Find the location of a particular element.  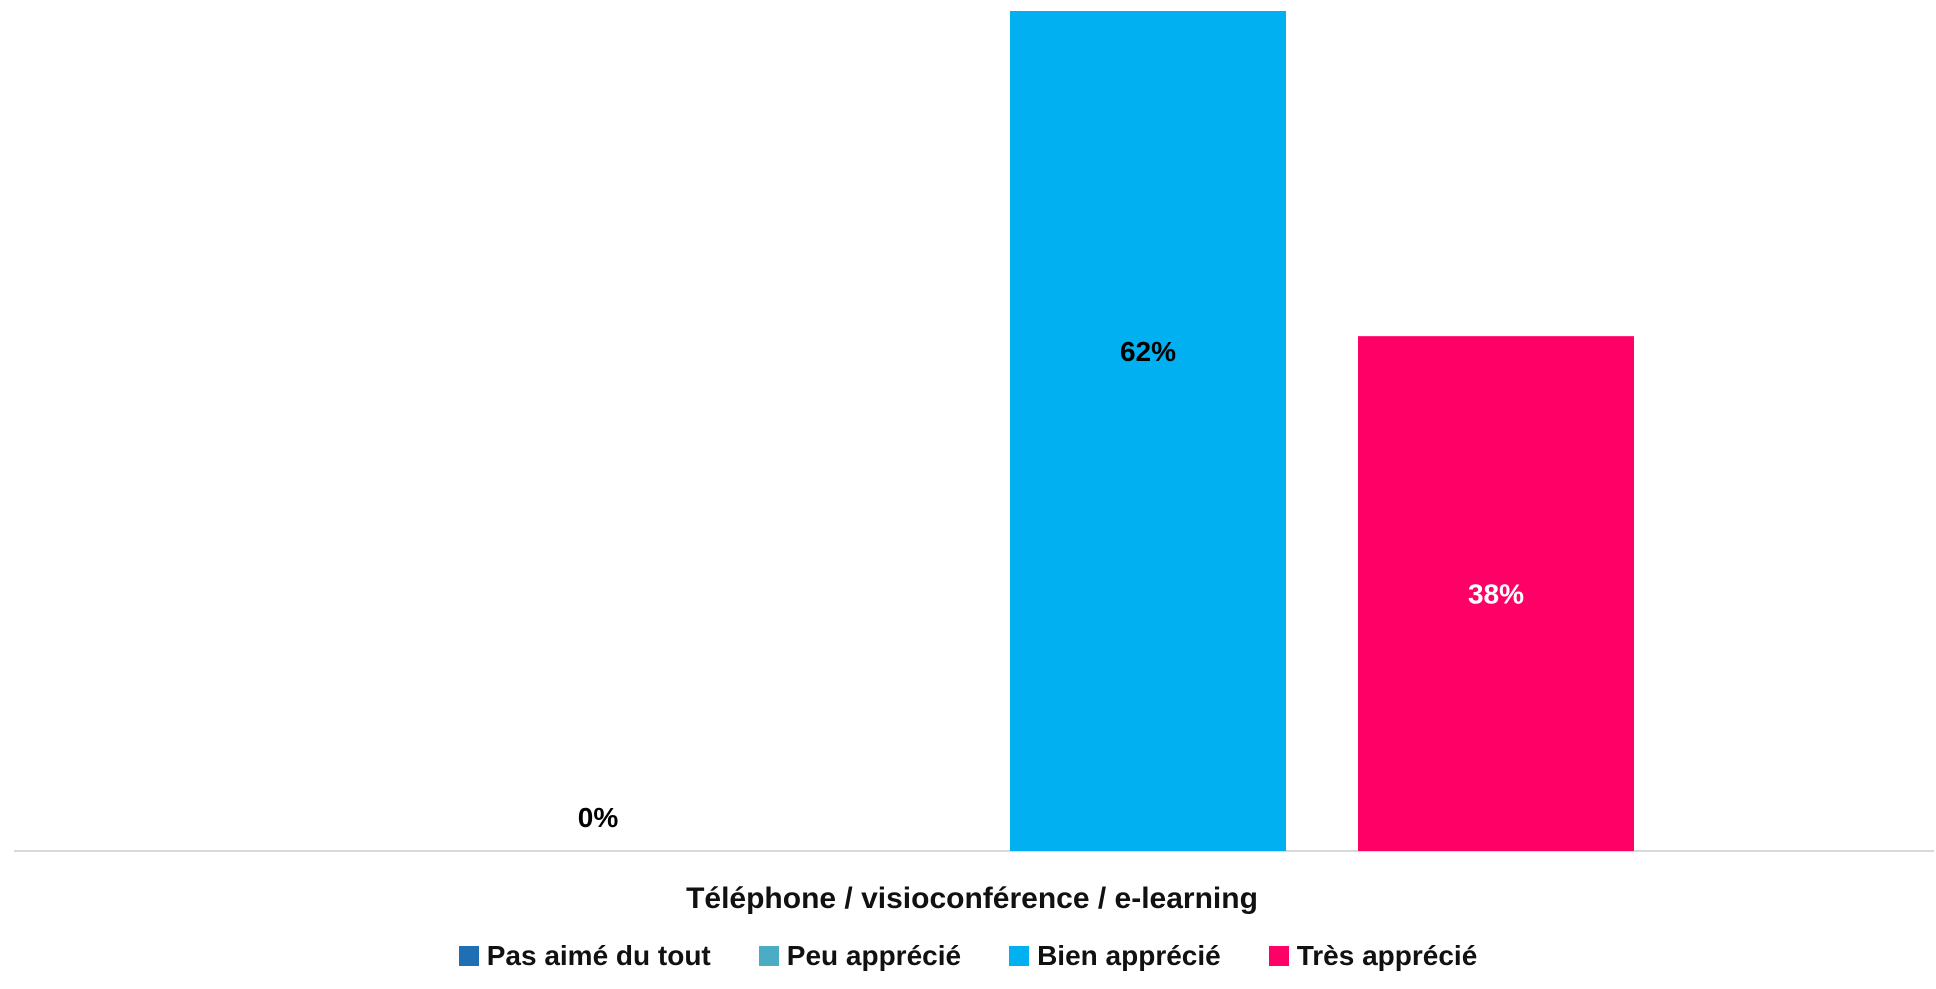

data-label: 62% is located at coordinates (1148, 351).